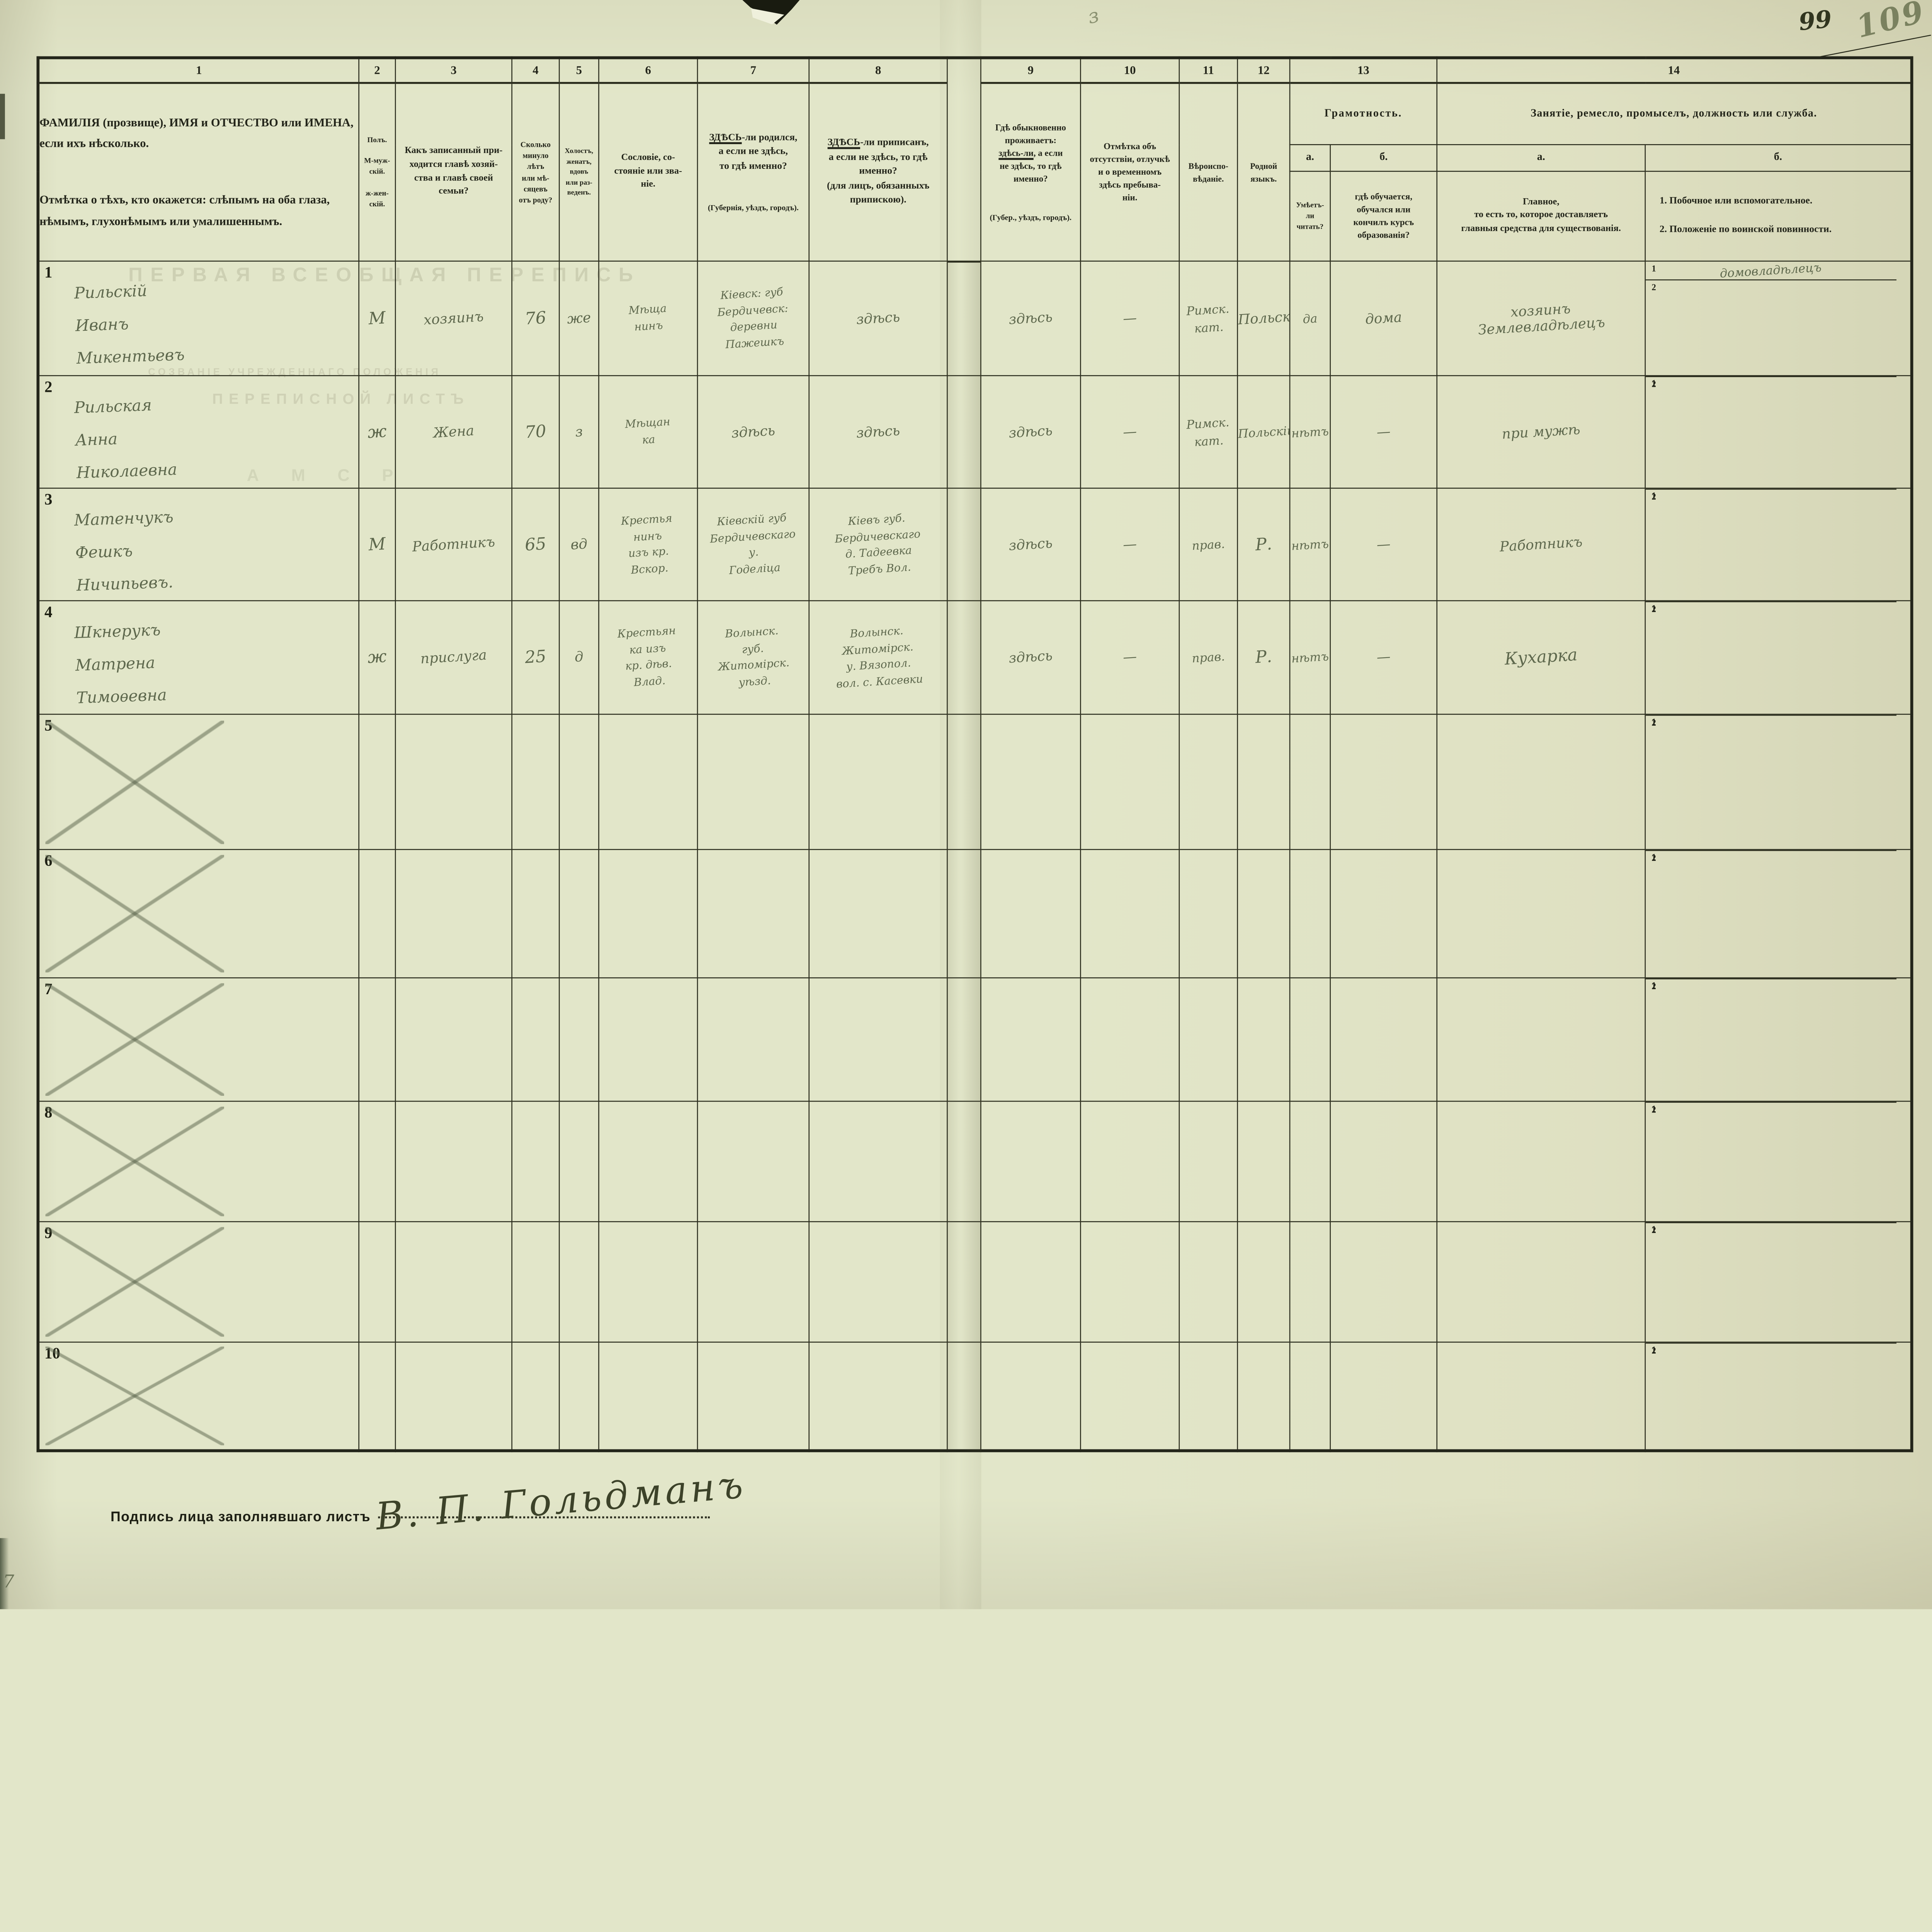 This screenshot has width=1932, height=1932. What do you see at coordinates (1771, 271) in the screenshot?
I see `side-occupation-1: 1 домовладѣлецъ` at bounding box center [1771, 271].